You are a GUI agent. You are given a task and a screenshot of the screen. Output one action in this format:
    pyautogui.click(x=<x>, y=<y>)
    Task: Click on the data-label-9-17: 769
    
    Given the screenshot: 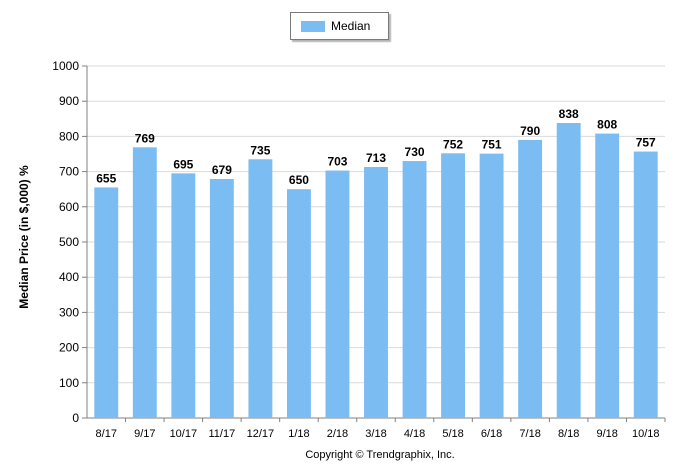 What is the action you would take?
    pyautogui.click(x=145, y=138)
    